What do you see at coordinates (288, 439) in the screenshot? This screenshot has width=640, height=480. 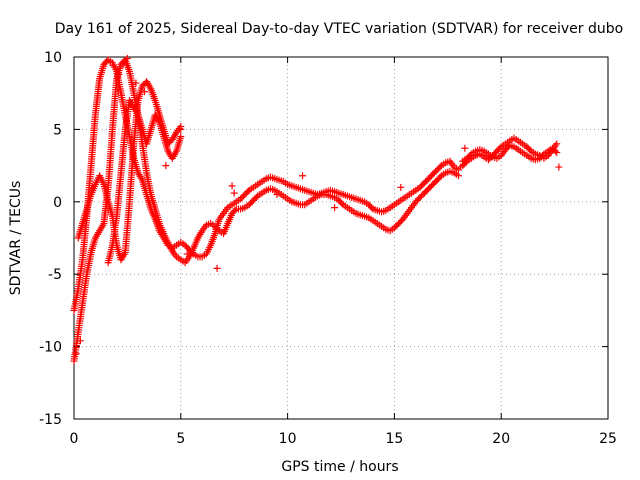 I see `x-tick-label: 10` at bounding box center [288, 439].